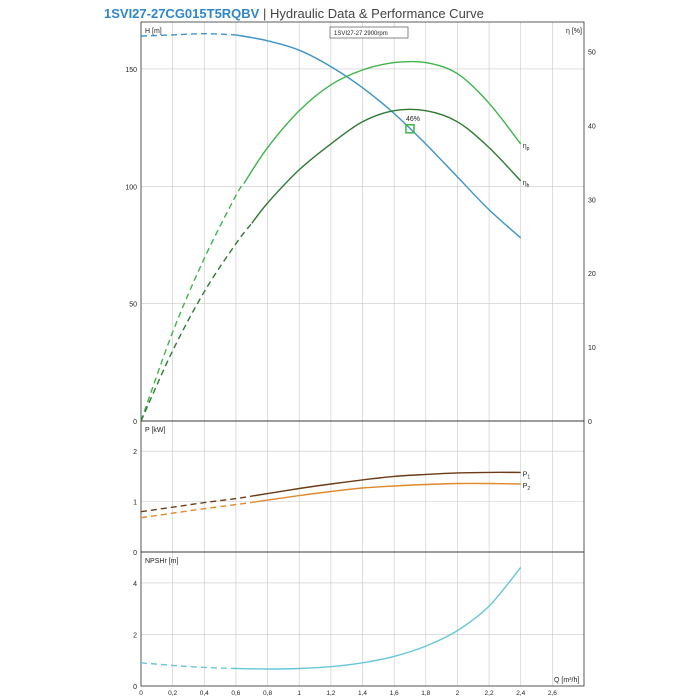 Image resolution: width=700 pixels, height=700 pixels. What do you see at coordinates (386, 493) in the screenshot?
I see `series-P2-solid` at bounding box center [386, 493].